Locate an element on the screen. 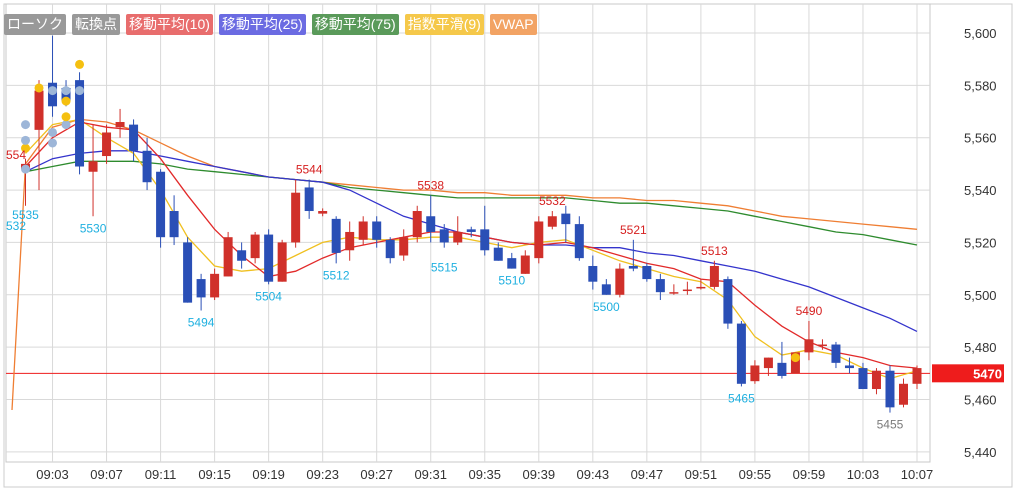 This screenshot has height=496, width=1016. price-annotation: 5538 is located at coordinates (430, 185).